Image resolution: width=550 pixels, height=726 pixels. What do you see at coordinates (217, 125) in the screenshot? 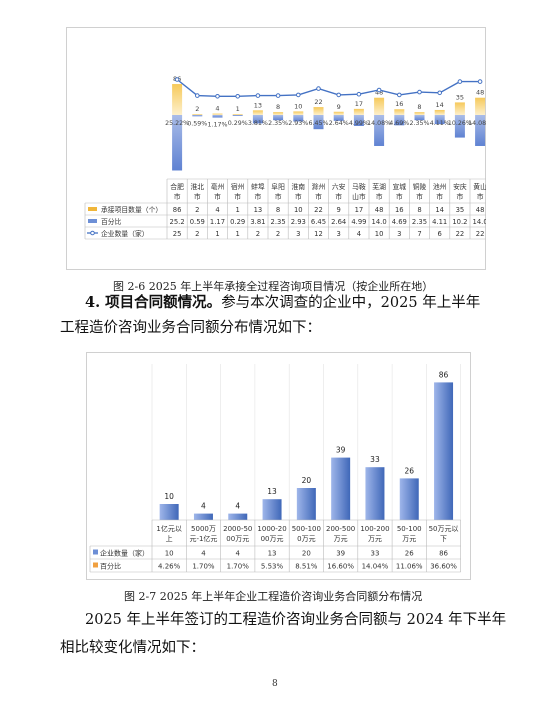
I see `percent-label: 1.17%` at bounding box center [217, 125].